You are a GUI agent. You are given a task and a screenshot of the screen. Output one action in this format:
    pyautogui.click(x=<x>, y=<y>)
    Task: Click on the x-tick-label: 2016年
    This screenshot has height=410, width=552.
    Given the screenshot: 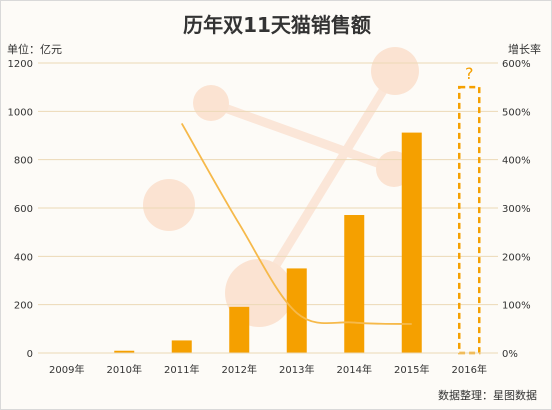 What is the action you would take?
    pyautogui.click(x=469, y=369)
    